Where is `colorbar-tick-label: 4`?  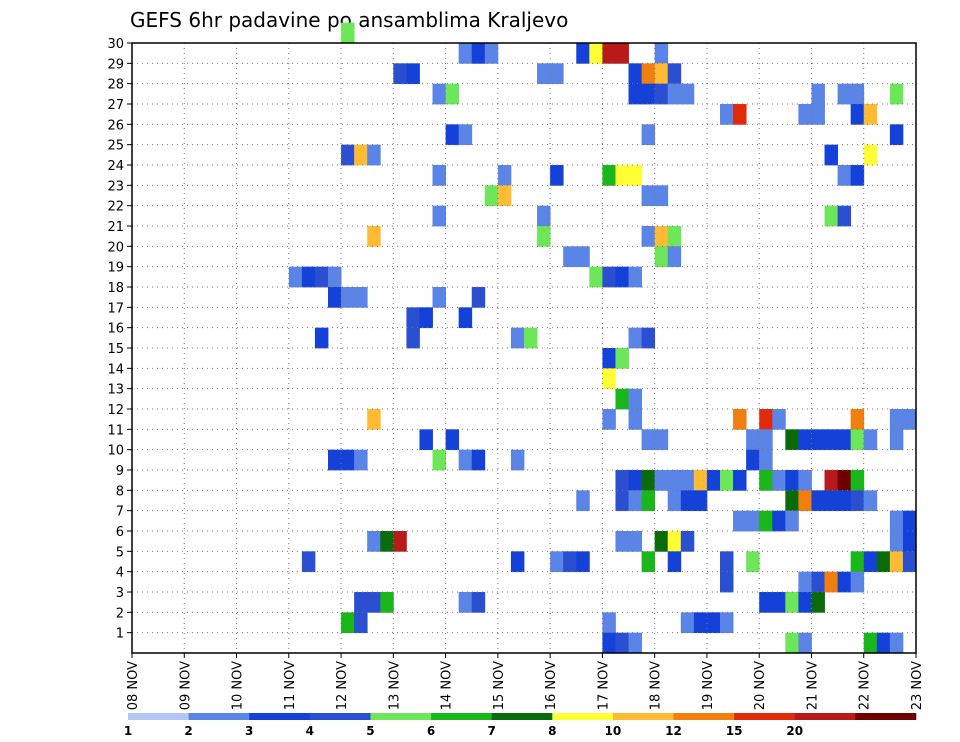
colorbar-tick-label: 4 is located at coordinates (310, 731).